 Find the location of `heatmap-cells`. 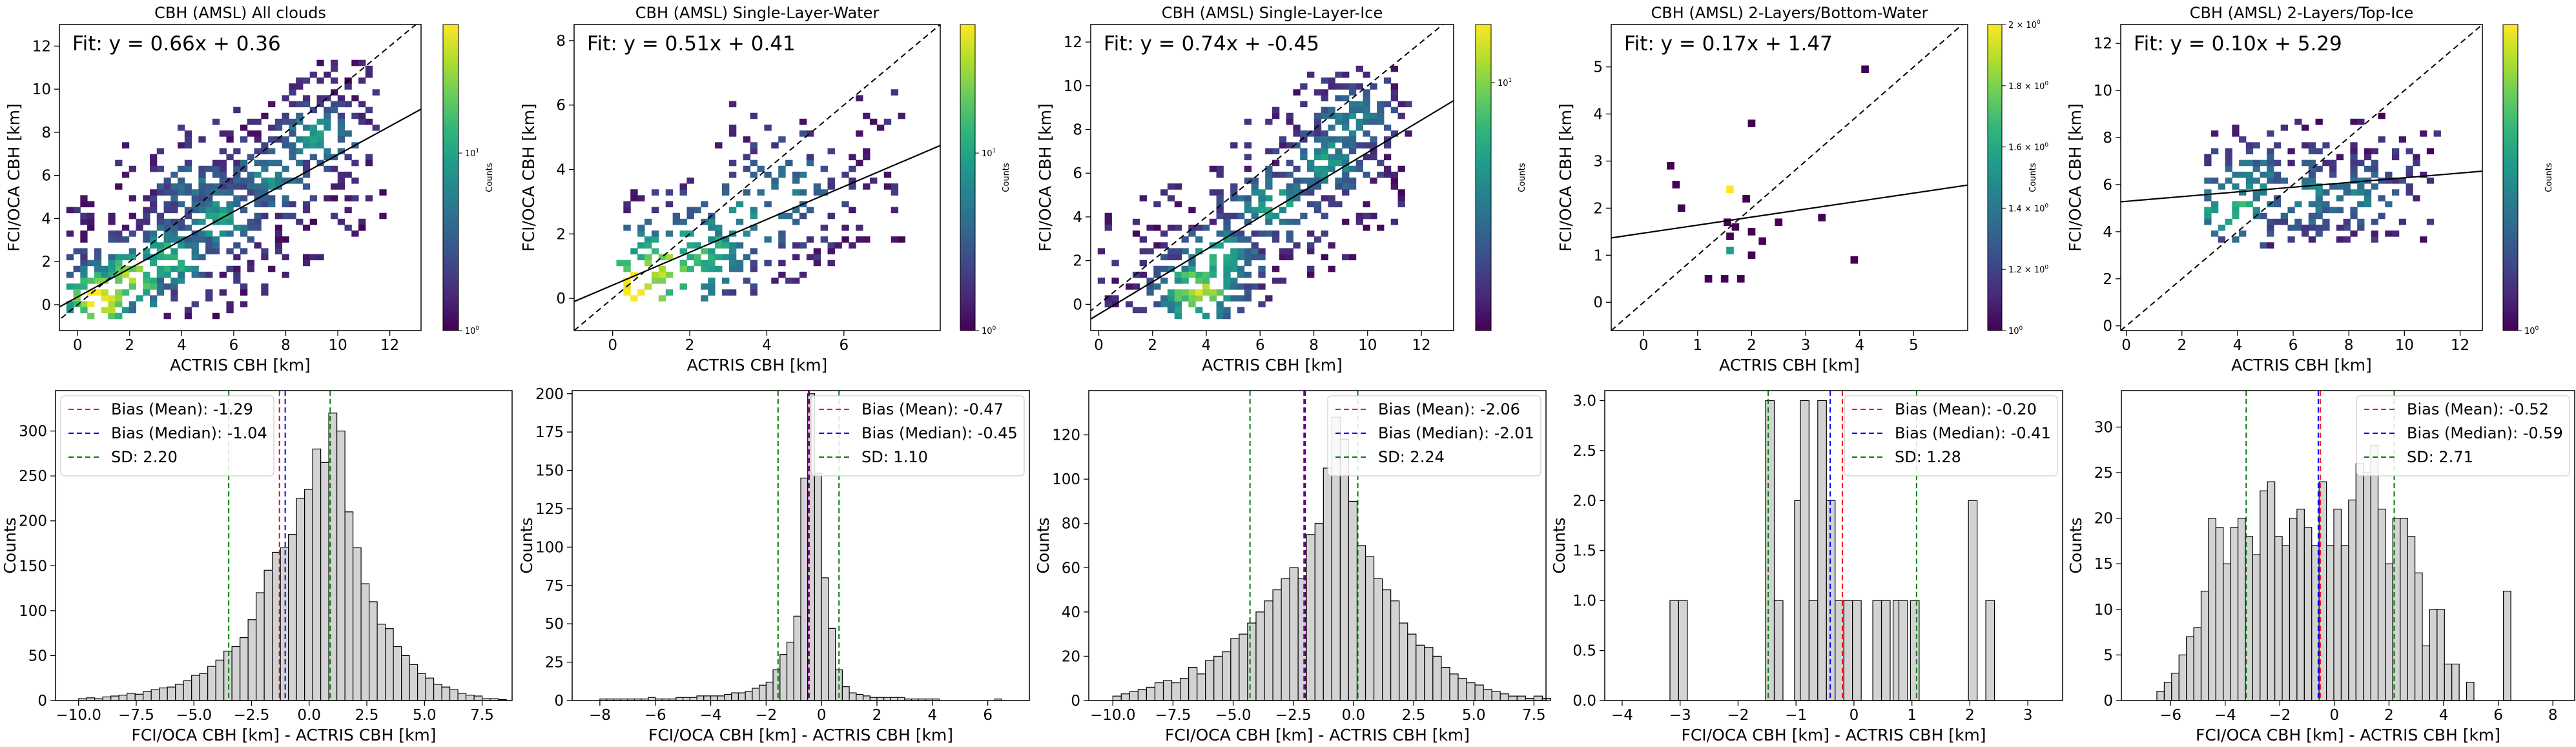

heatmap-cells is located at coordinates (226, 189).